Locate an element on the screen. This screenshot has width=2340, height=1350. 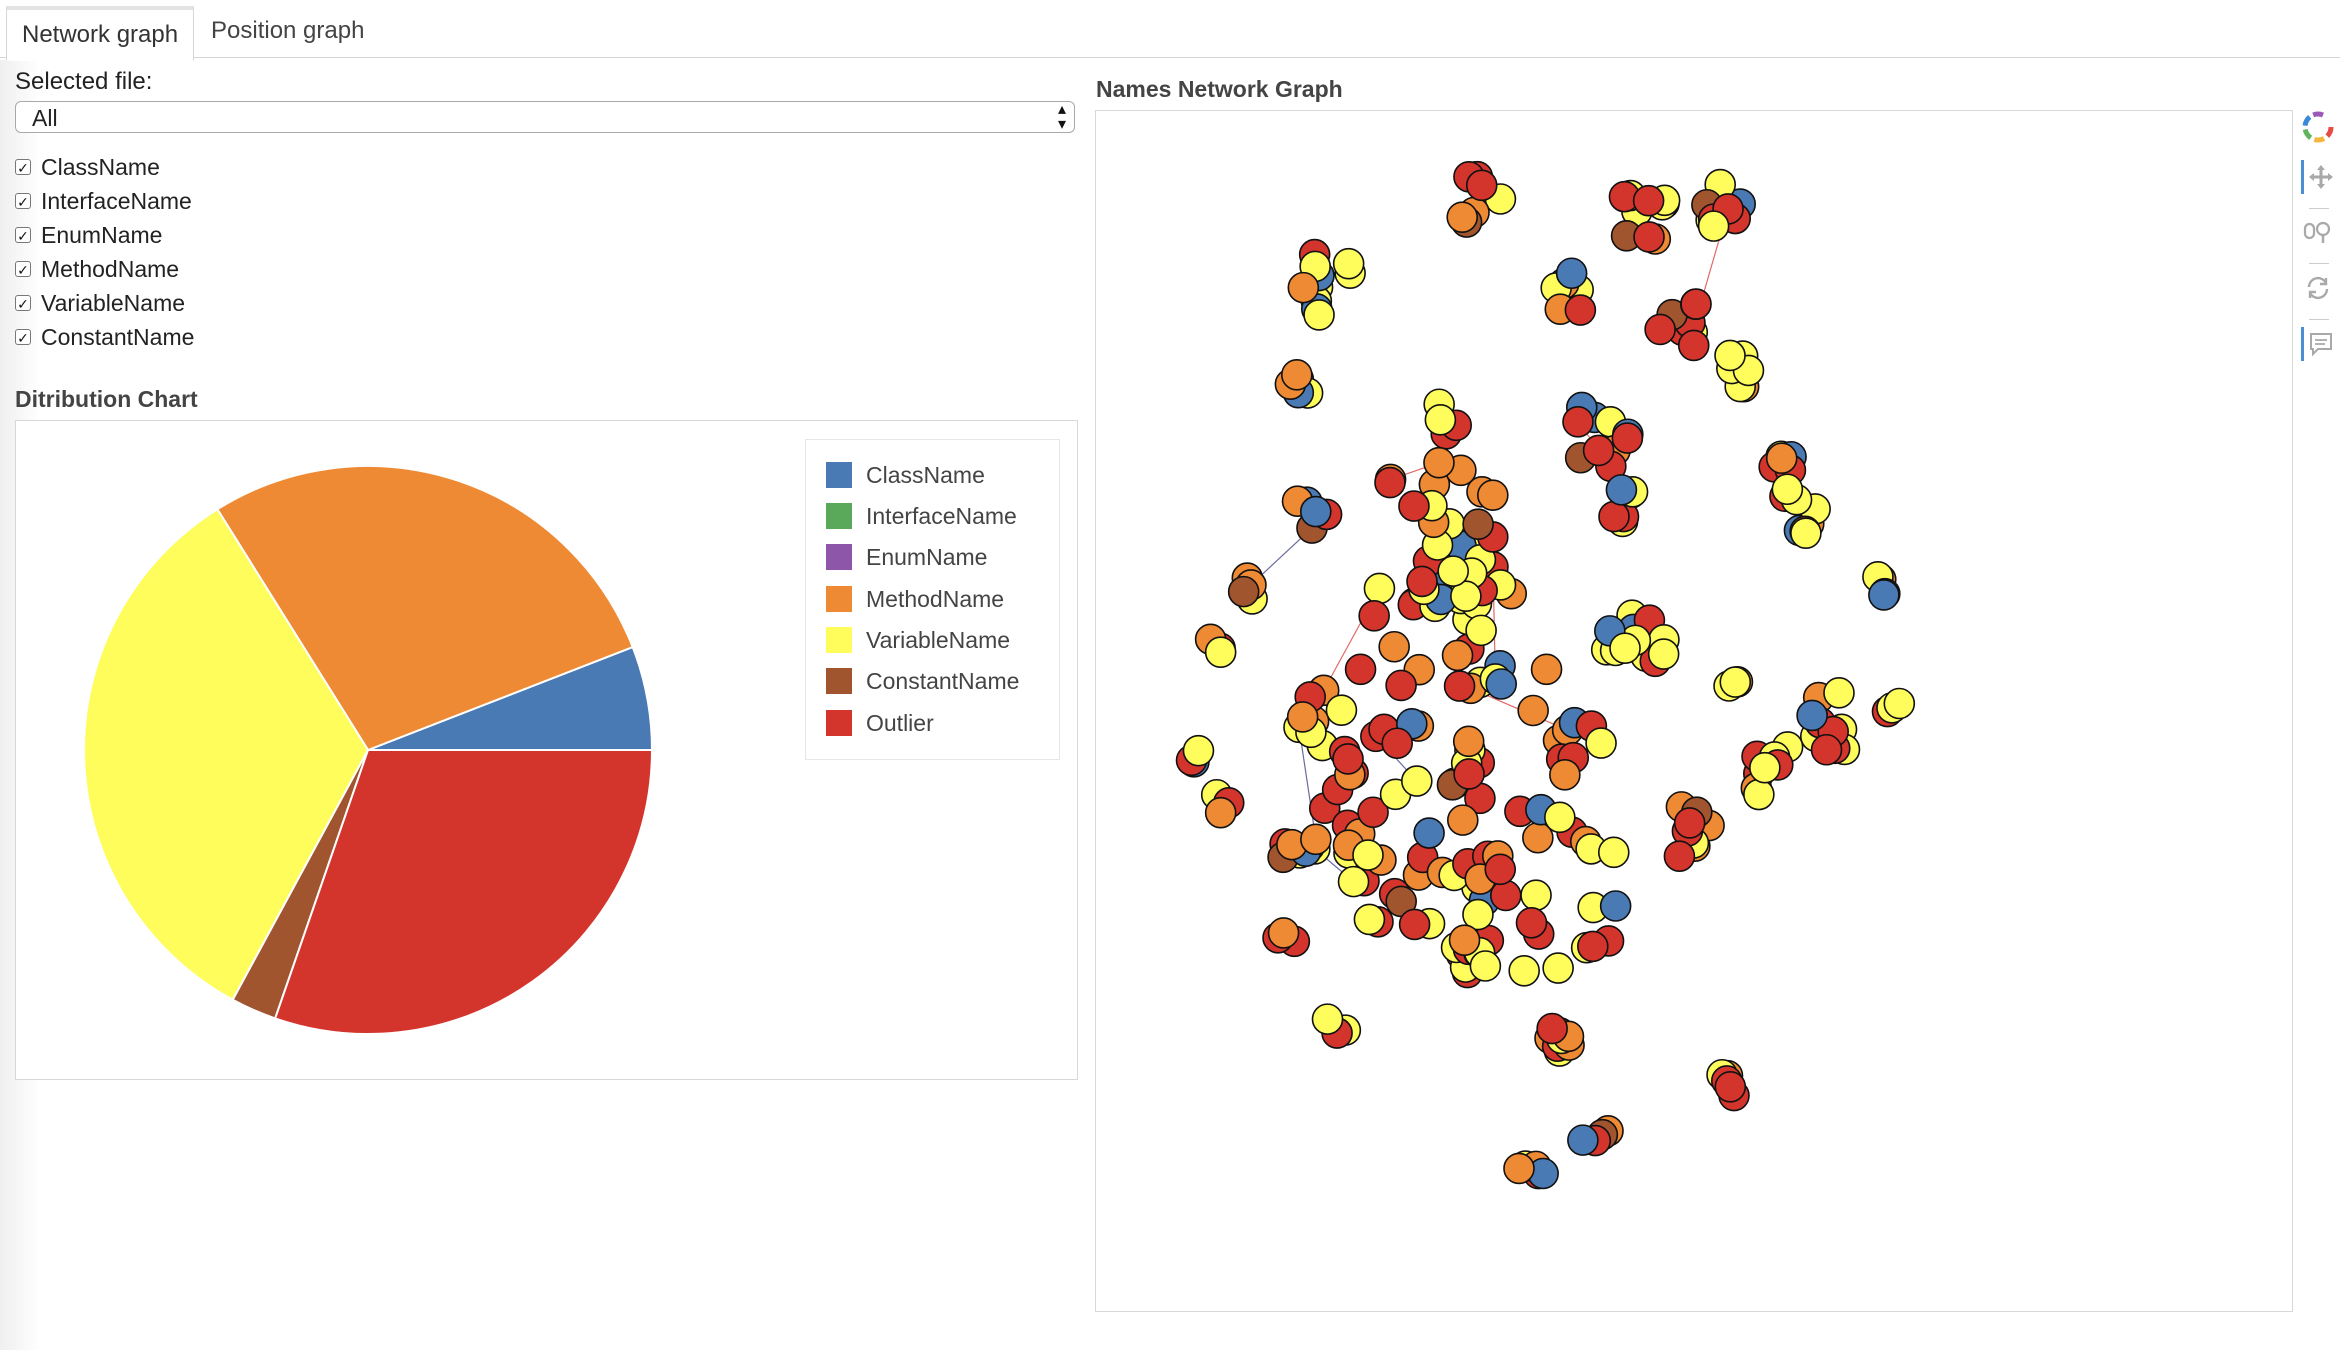
tab-position-graph: Position graph is located at coordinates (288, 30).